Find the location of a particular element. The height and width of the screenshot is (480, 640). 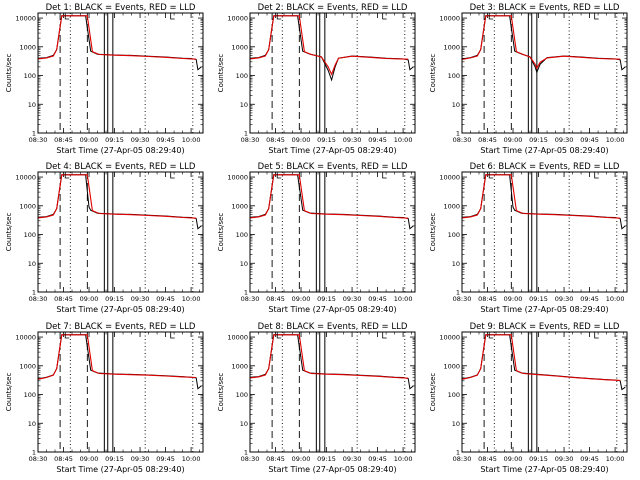

panel-title: Det 8: BLACK = Events, RED = LLD is located at coordinates (333, 327).